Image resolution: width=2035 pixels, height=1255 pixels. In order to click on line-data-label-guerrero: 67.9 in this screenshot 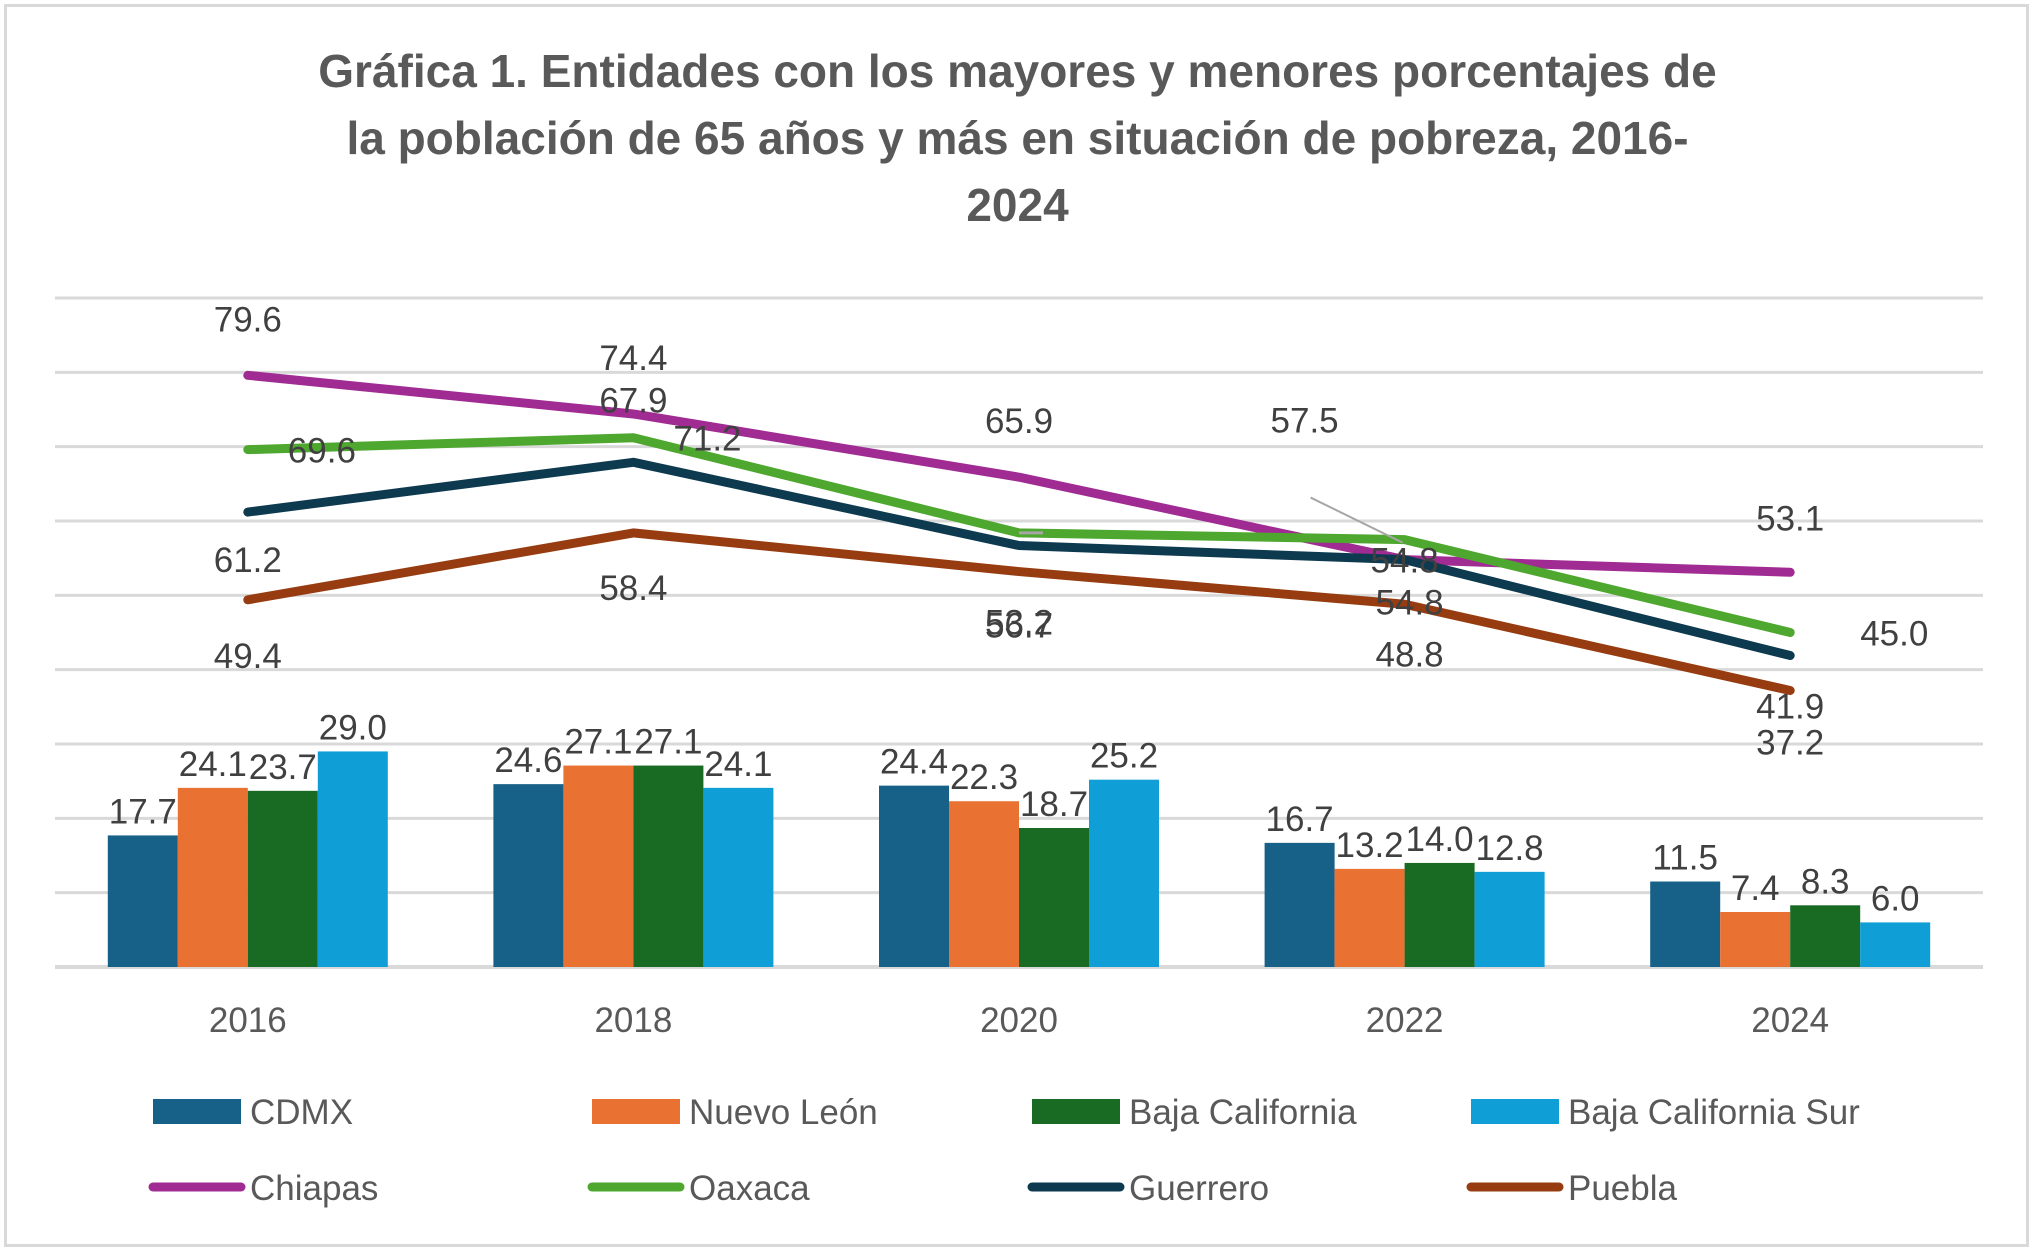, I will do `click(633, 400)`.